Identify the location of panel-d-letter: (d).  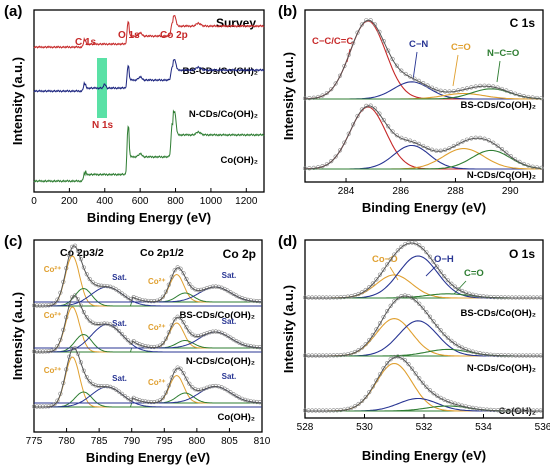
(287, 241).